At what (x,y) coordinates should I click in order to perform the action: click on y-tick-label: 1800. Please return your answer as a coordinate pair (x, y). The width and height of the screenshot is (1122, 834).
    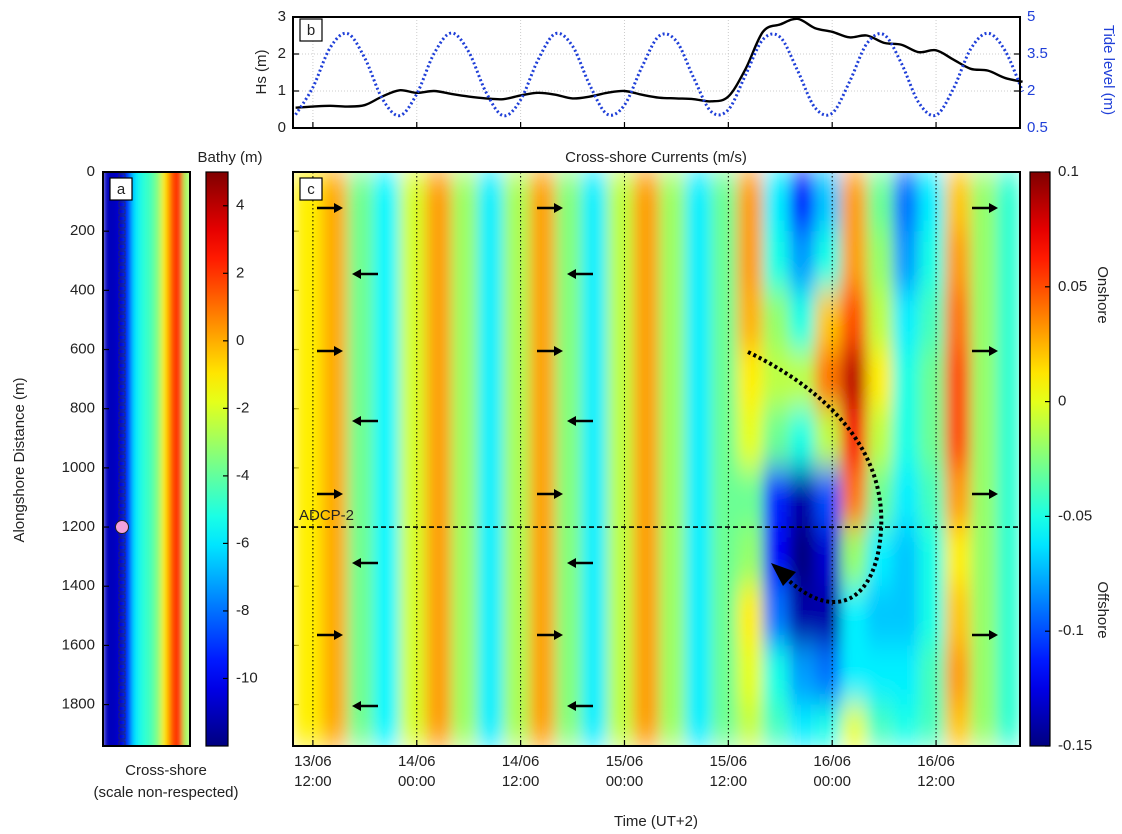
    Looking at the image, I should click on (78, 704).